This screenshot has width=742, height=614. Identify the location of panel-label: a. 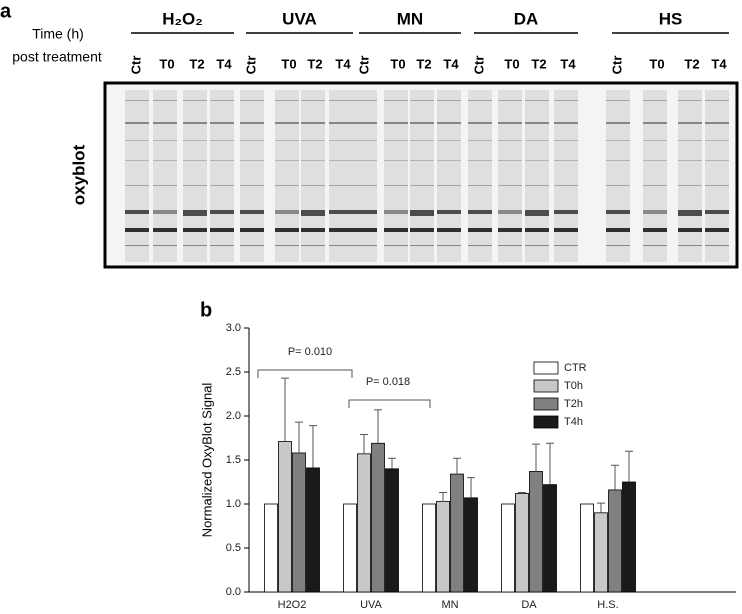
(6, 11).